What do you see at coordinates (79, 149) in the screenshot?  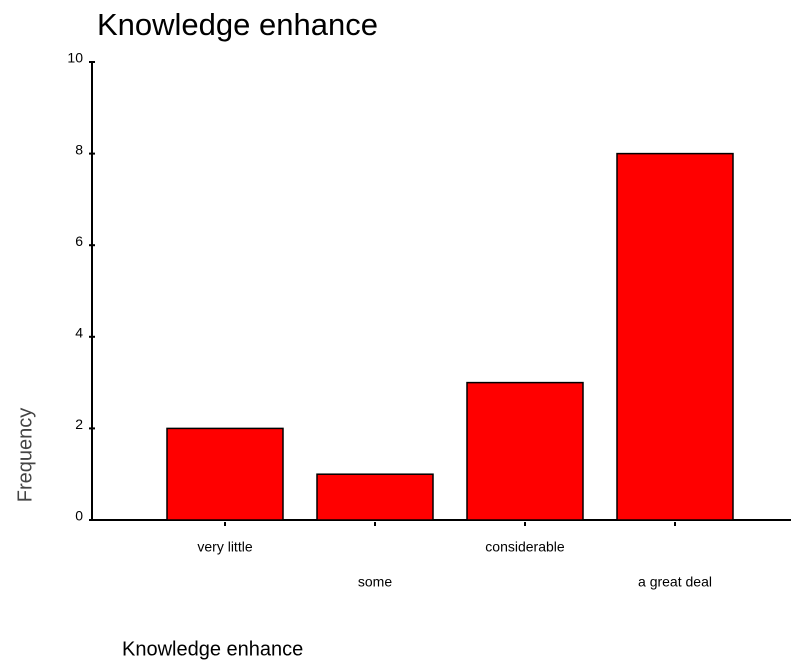 I see `y-tick-label: 8` at bounding box center [79, 149].